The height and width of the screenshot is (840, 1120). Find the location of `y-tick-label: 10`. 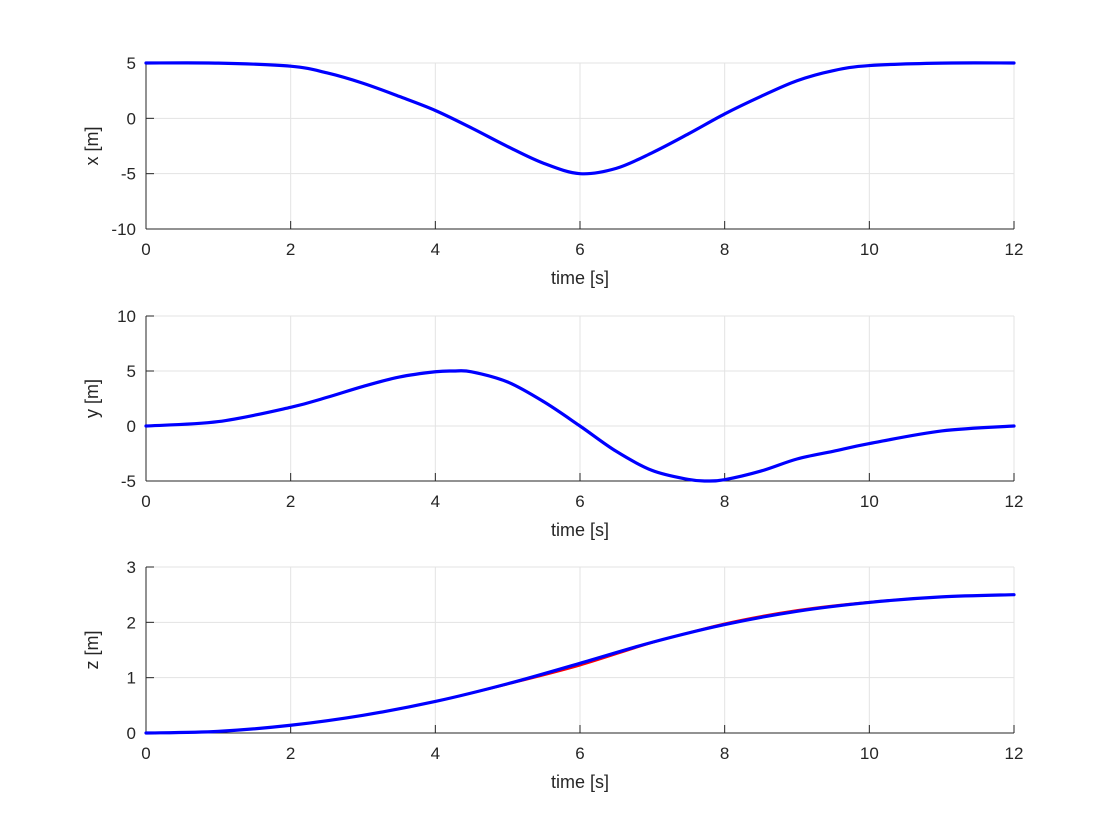

y-tick-label: 10 is located at coordinates (126, 316).